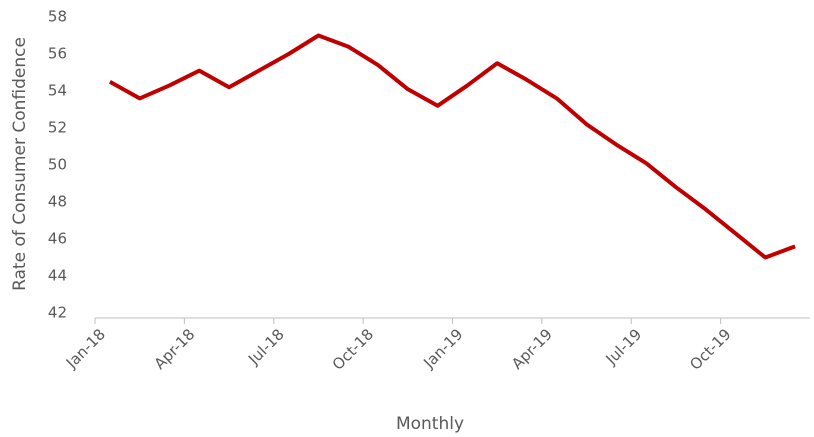  I want to click on y-tick-label: 42, so click(57, 313).